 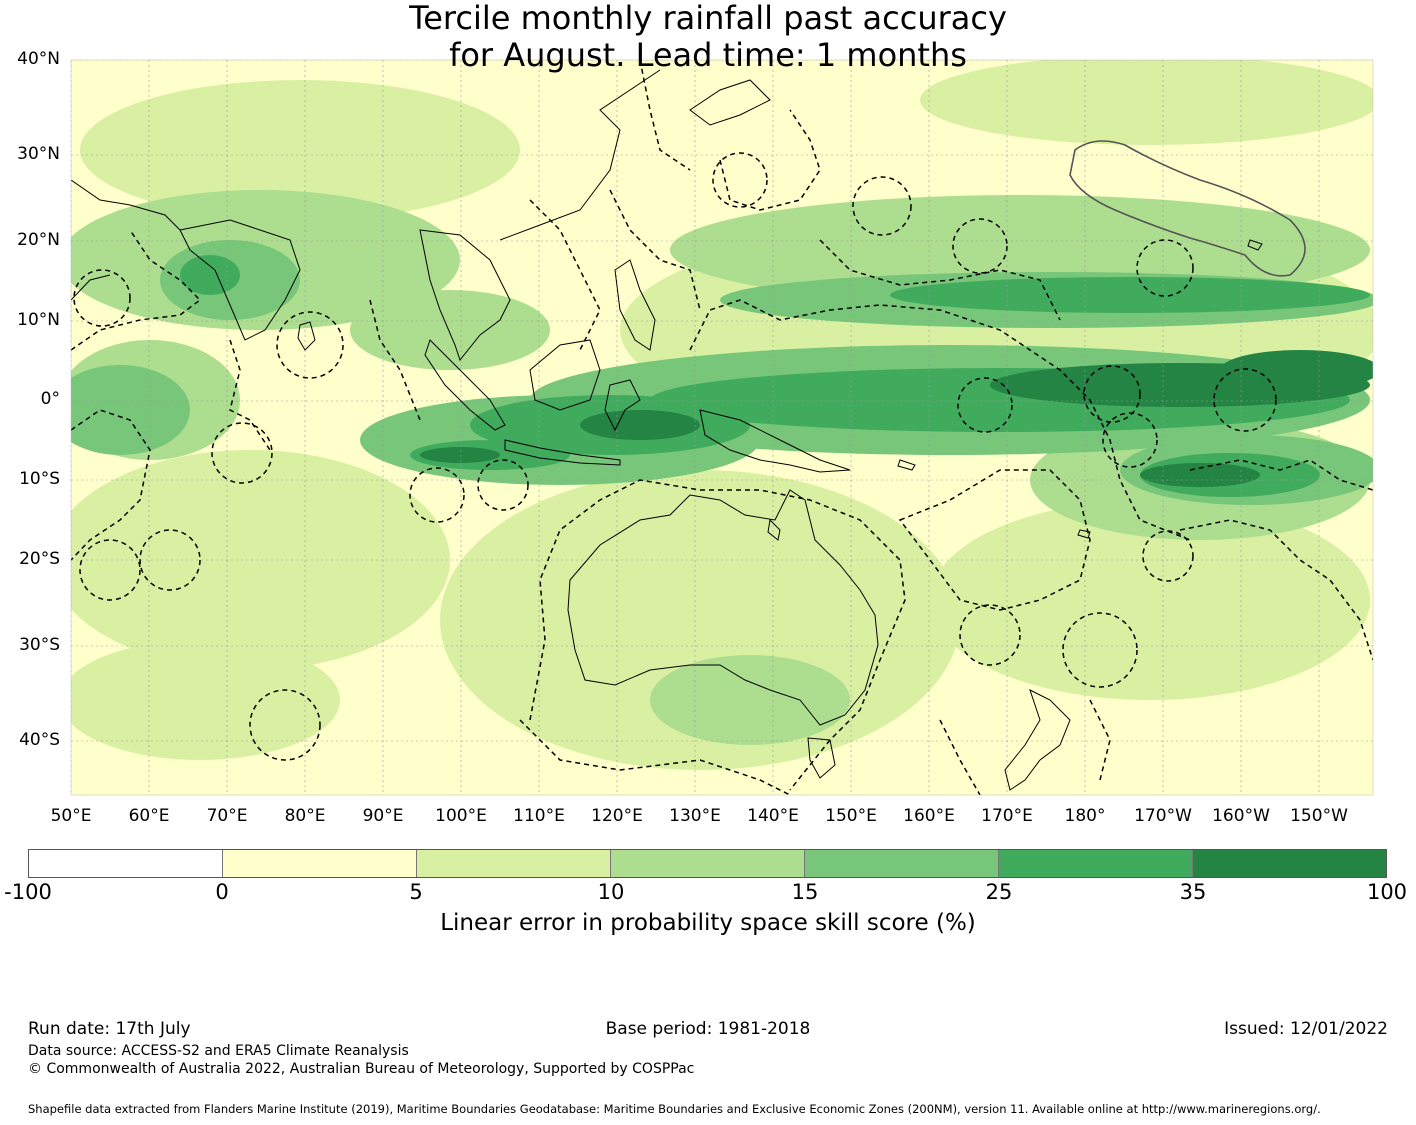 I want to click on lat-label: 30°N, so click(x=38, y=154).